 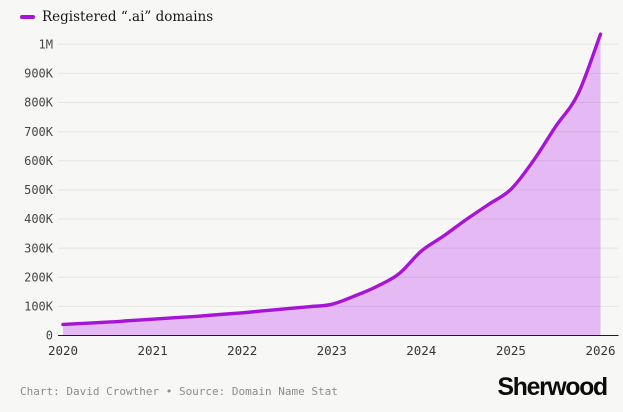 I want to click on y-axis-tick-label: 1M, so click(x=46, y=45).